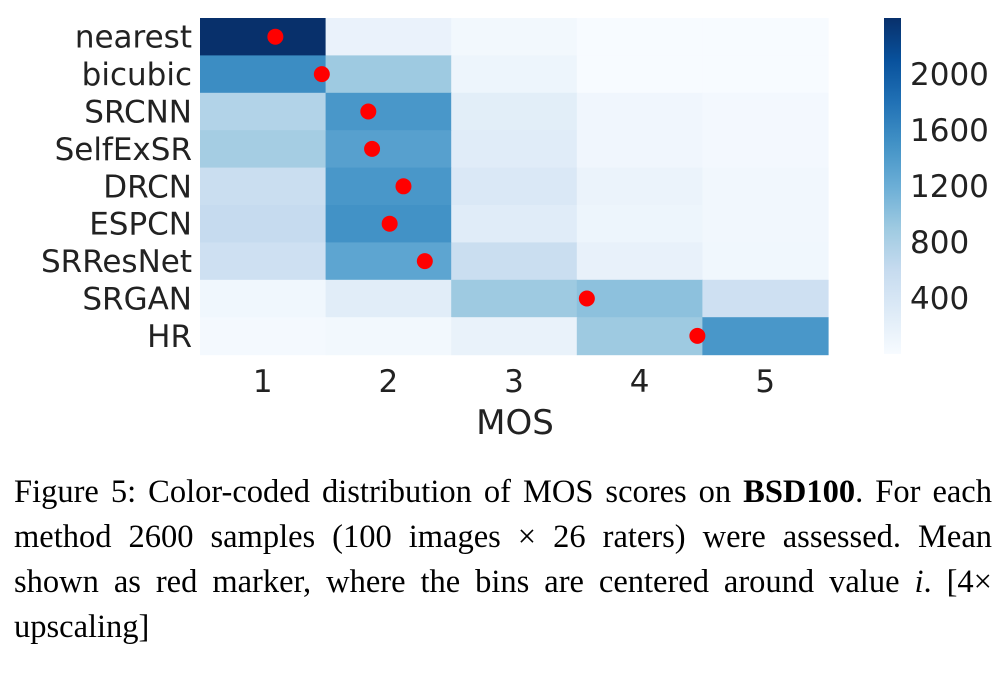 The image size is (1006, 684). I want to click on y-tick-label: ESPCN, so click(140, 225).